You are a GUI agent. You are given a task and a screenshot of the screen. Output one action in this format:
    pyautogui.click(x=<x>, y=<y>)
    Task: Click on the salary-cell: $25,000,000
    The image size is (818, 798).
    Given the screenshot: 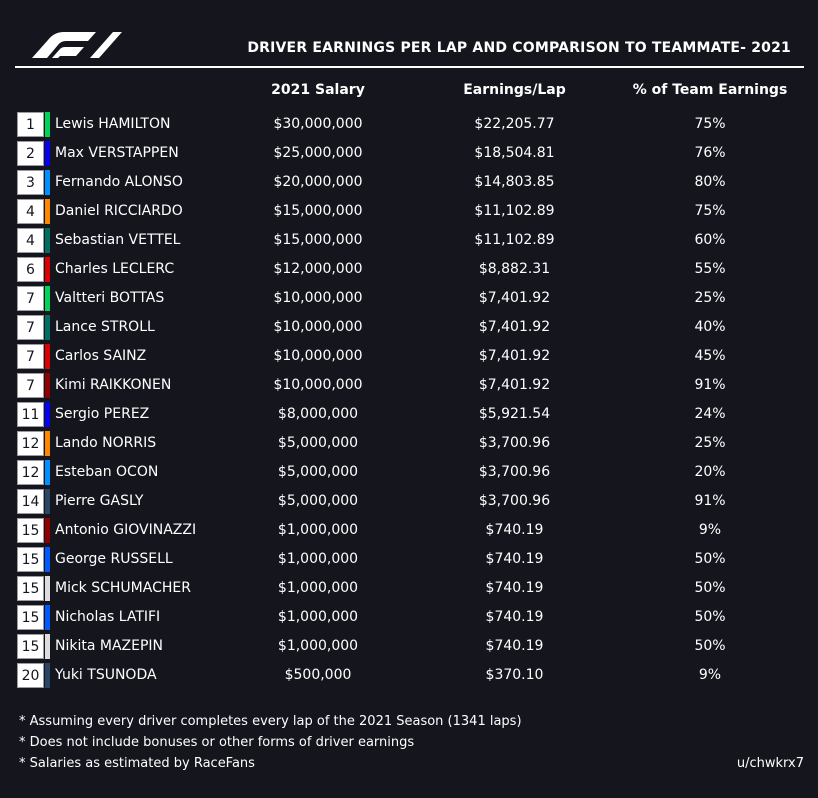 What is the action you would take?
    pyautogui.click(x=318, y=153)
    